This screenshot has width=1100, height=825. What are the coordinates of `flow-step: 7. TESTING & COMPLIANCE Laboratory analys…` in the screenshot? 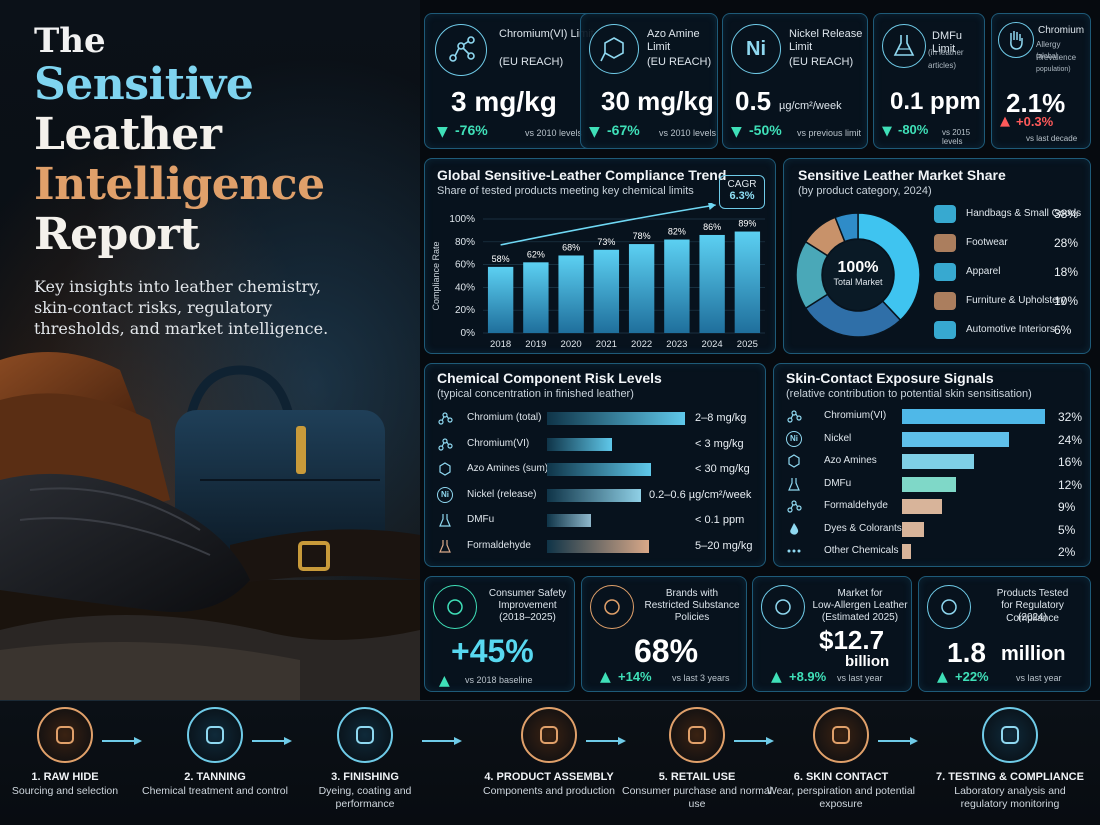 It's located at (1010, 763).